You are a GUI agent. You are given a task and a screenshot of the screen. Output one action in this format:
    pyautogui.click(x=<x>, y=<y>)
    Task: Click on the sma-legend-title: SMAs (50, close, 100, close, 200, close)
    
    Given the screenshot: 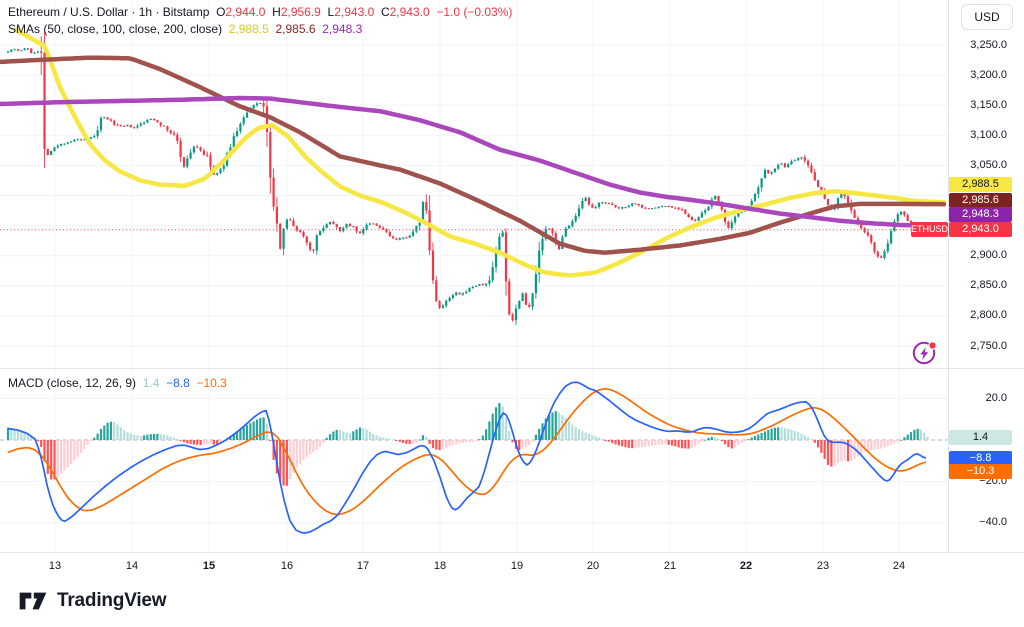 What is the action you would take?
    pyautogui.click(x=115, y=29)
    